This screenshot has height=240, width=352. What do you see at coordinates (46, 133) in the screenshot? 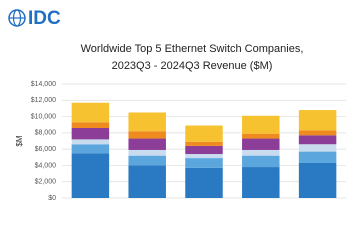
I see `y-tick-label: $8,000` at bounding box center [46, 133].